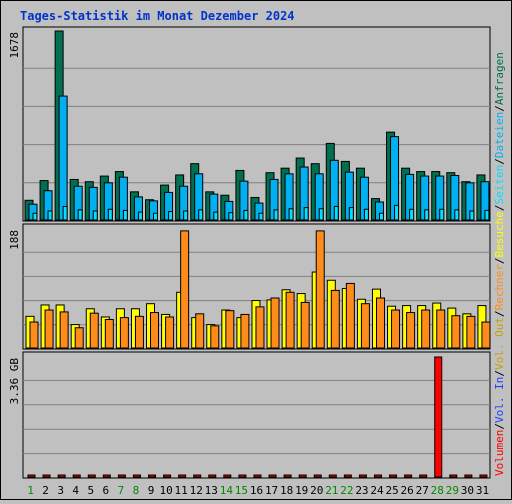 This screenshot has height=504, width=512. What do you see at coordinates (499, 234) in the screenshot?
I see `legend-entry: Besuche` at bounding box center [499, 234].